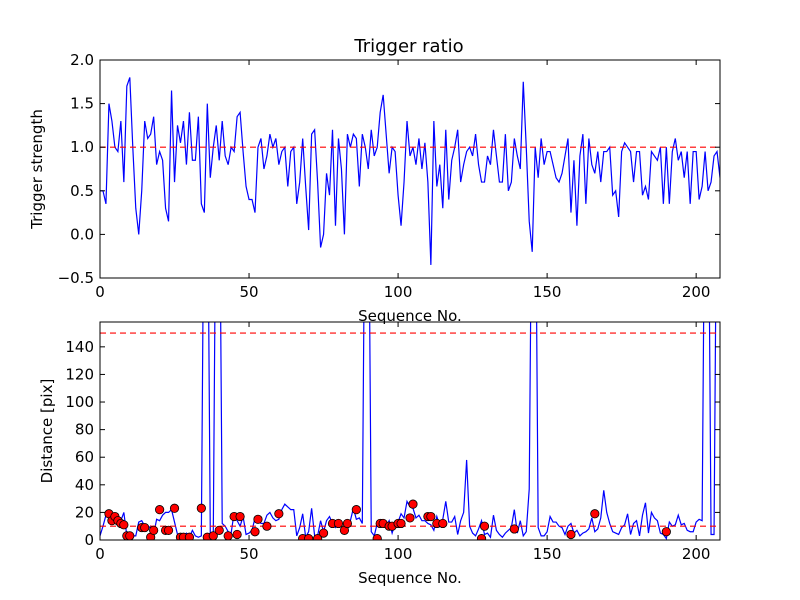  Describe the element at coordinates (82, 104) in the screenshot. I see `y-tick-label: 1.5` at that location.